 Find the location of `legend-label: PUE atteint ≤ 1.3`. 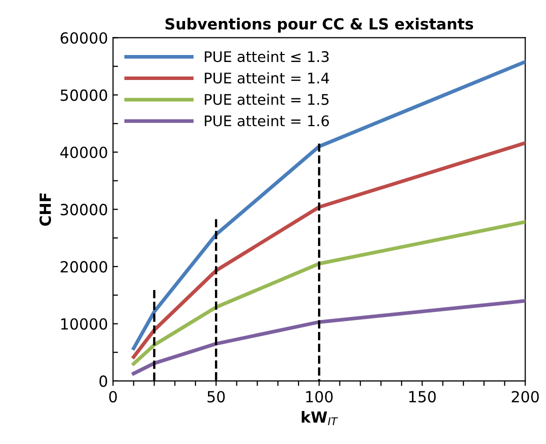

legend-label: PUE atteint ≤ 1.3 is located at coordinates (266, 56).